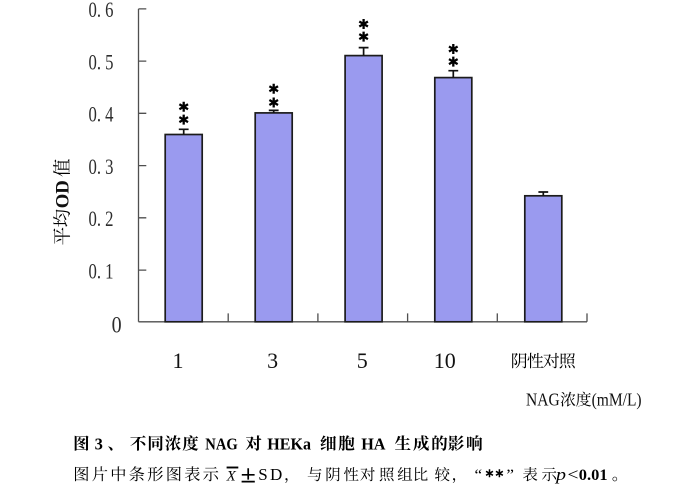 The image size is (692, 498). I want to click on svg-text: 0. 1, so click(101, 270).